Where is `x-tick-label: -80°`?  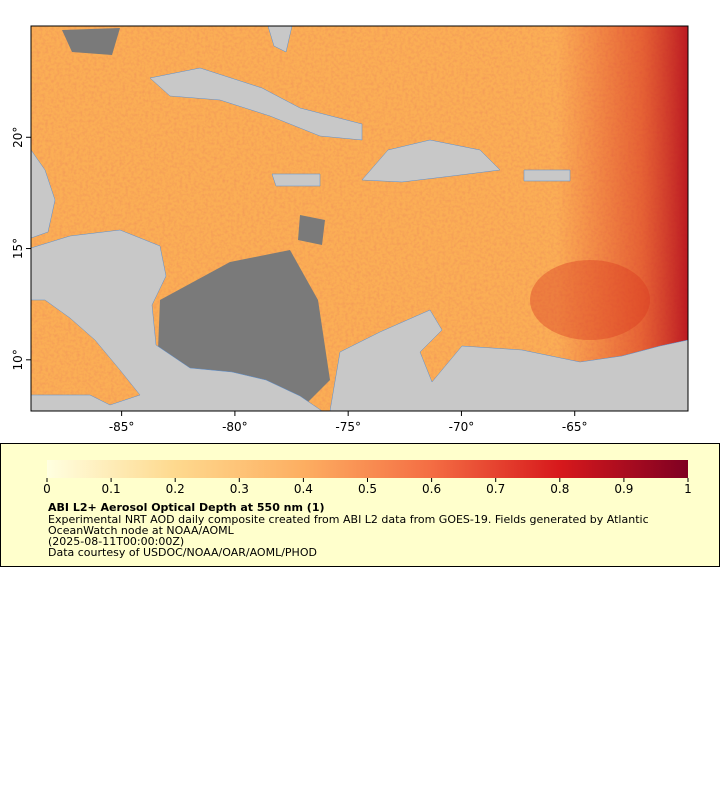
x-tick-label: -80° is located at coordinates (235, 427).